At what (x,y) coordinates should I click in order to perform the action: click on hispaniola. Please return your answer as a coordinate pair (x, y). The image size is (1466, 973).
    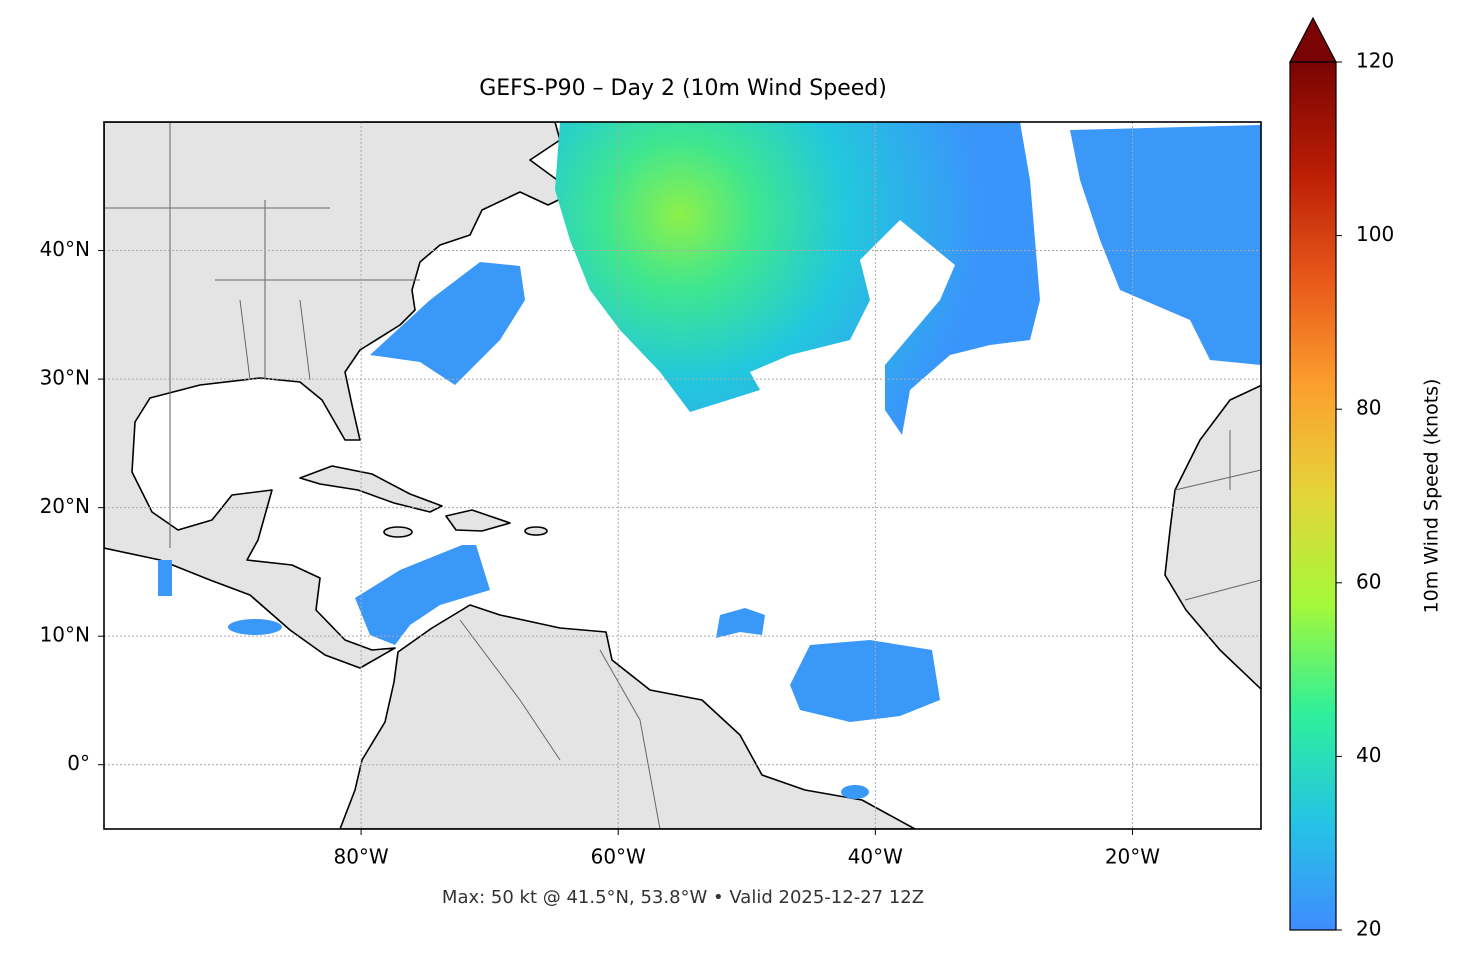
    Looking at the image, I should click on (478, 520).